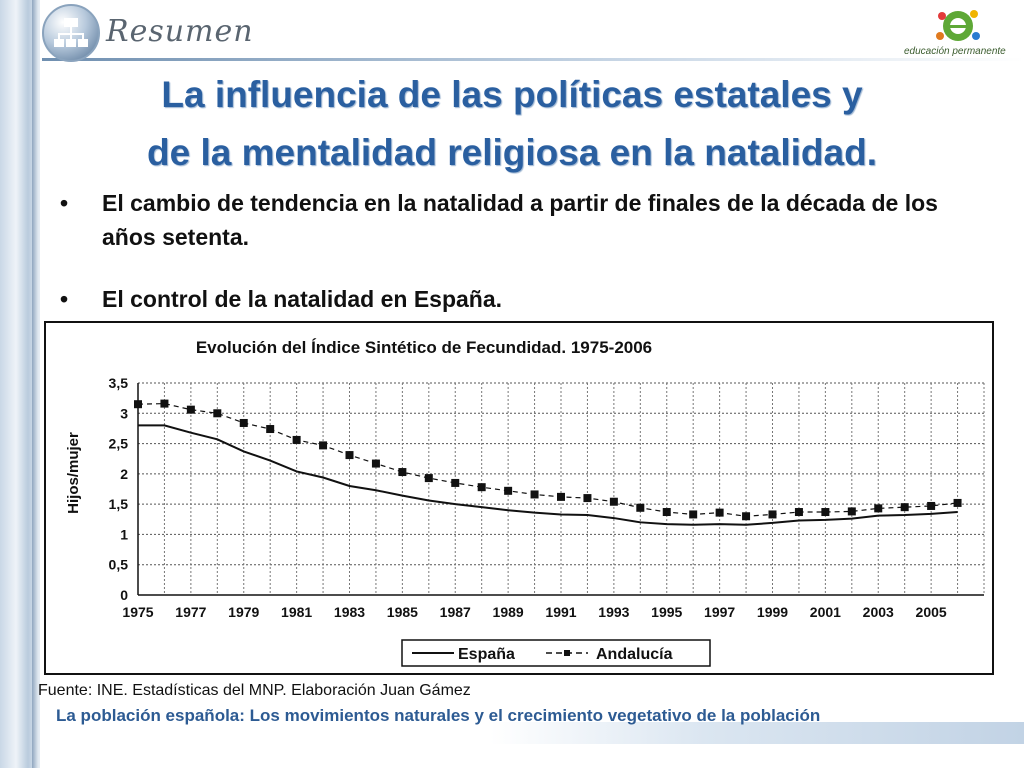  What do you see at coordinates (958, 25) in the screenshot?
I see `educacion-permanente-logo` at bounding box center [958, 25].